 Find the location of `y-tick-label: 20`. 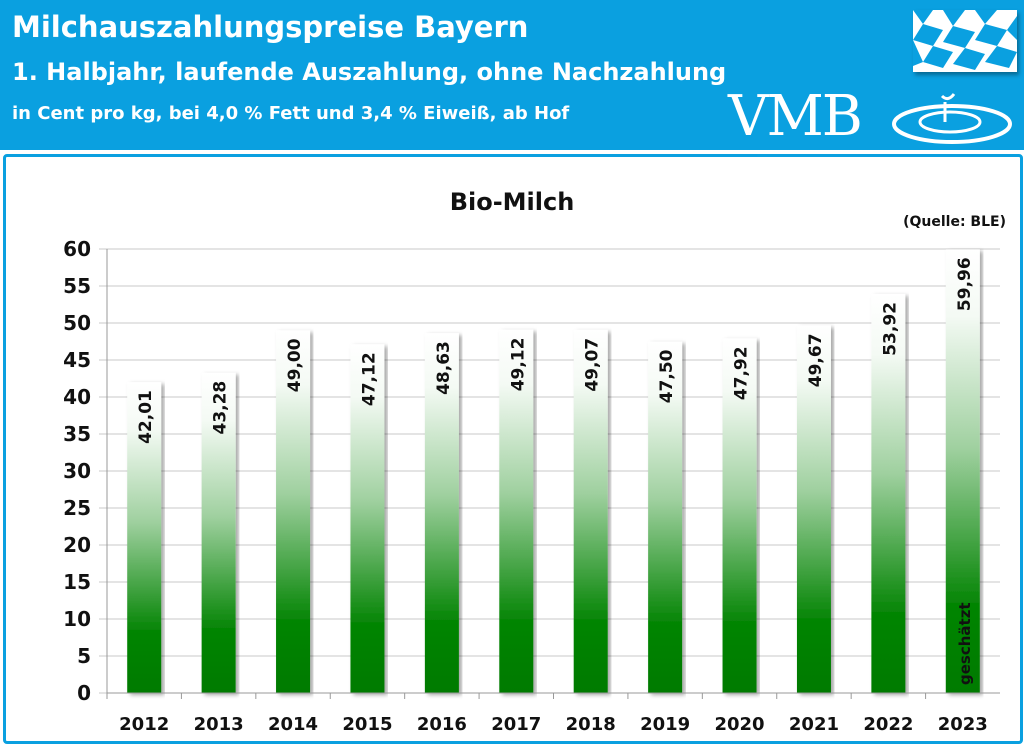

y-tick-label: 20 is located at coordinates (77, 545).